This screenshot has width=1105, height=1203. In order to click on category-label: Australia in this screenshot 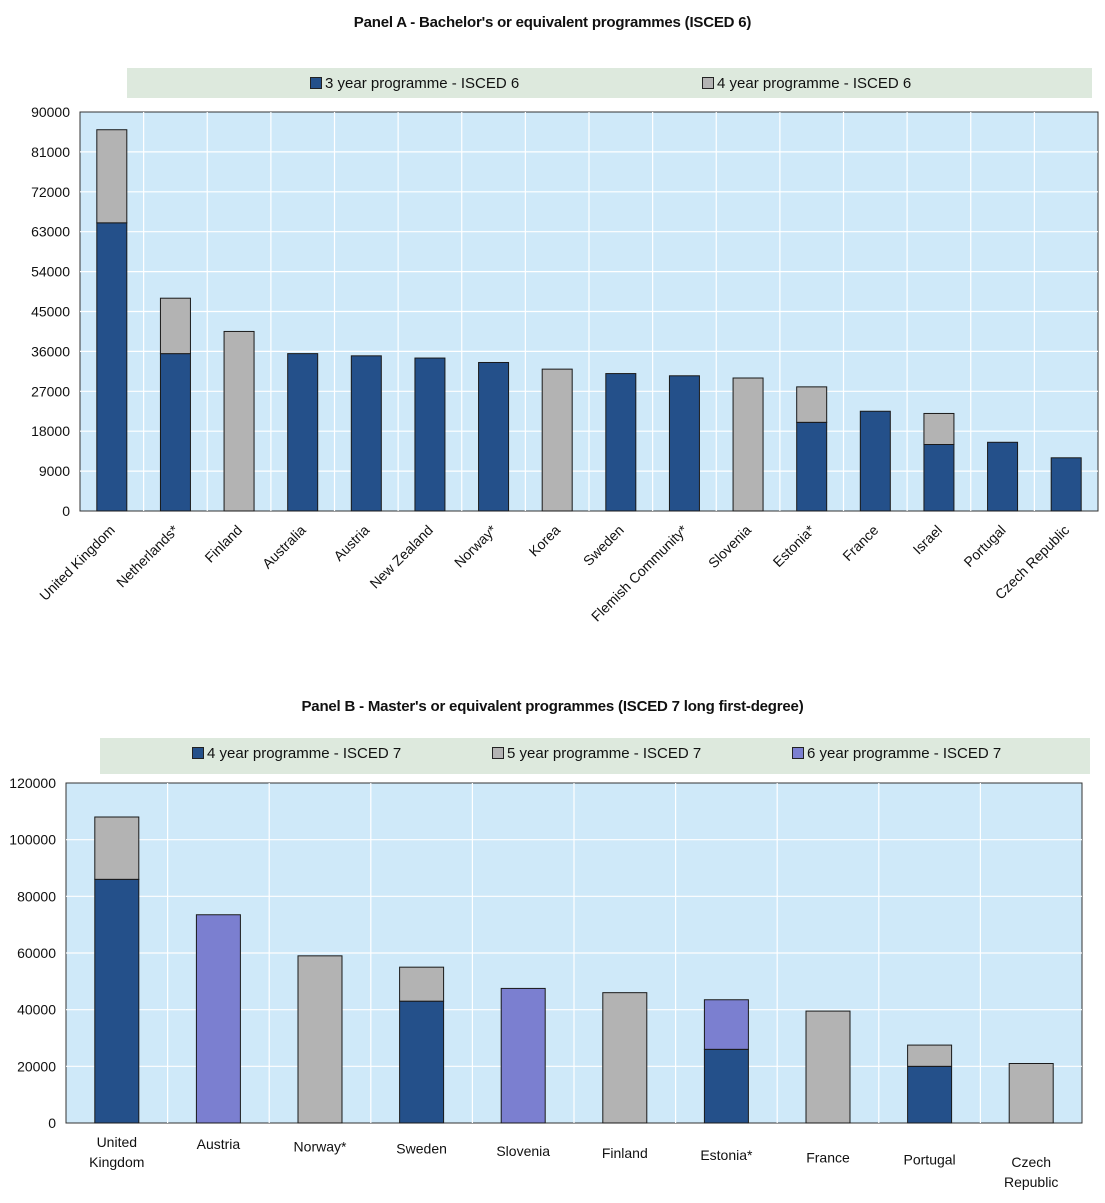, I will do `click(284, 547)`.